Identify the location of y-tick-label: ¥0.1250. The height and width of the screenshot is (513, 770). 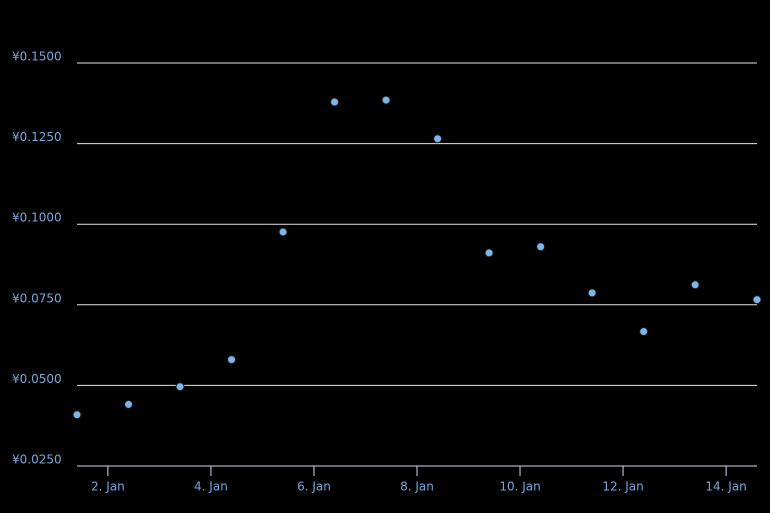
(37, 137).